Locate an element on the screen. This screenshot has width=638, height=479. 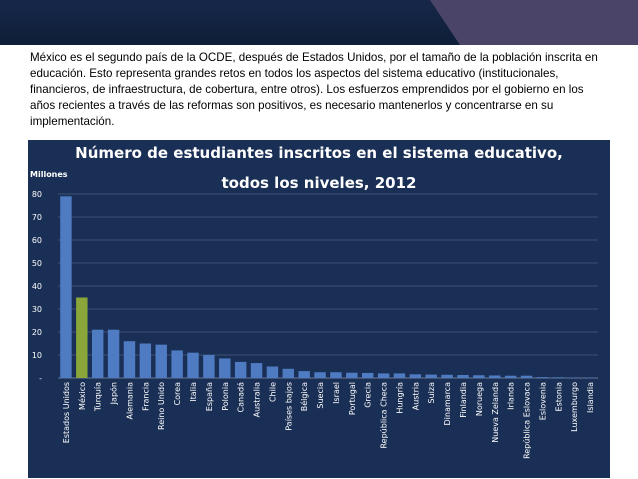
x-tick-label: Italia is located at coordinates (193, 392).